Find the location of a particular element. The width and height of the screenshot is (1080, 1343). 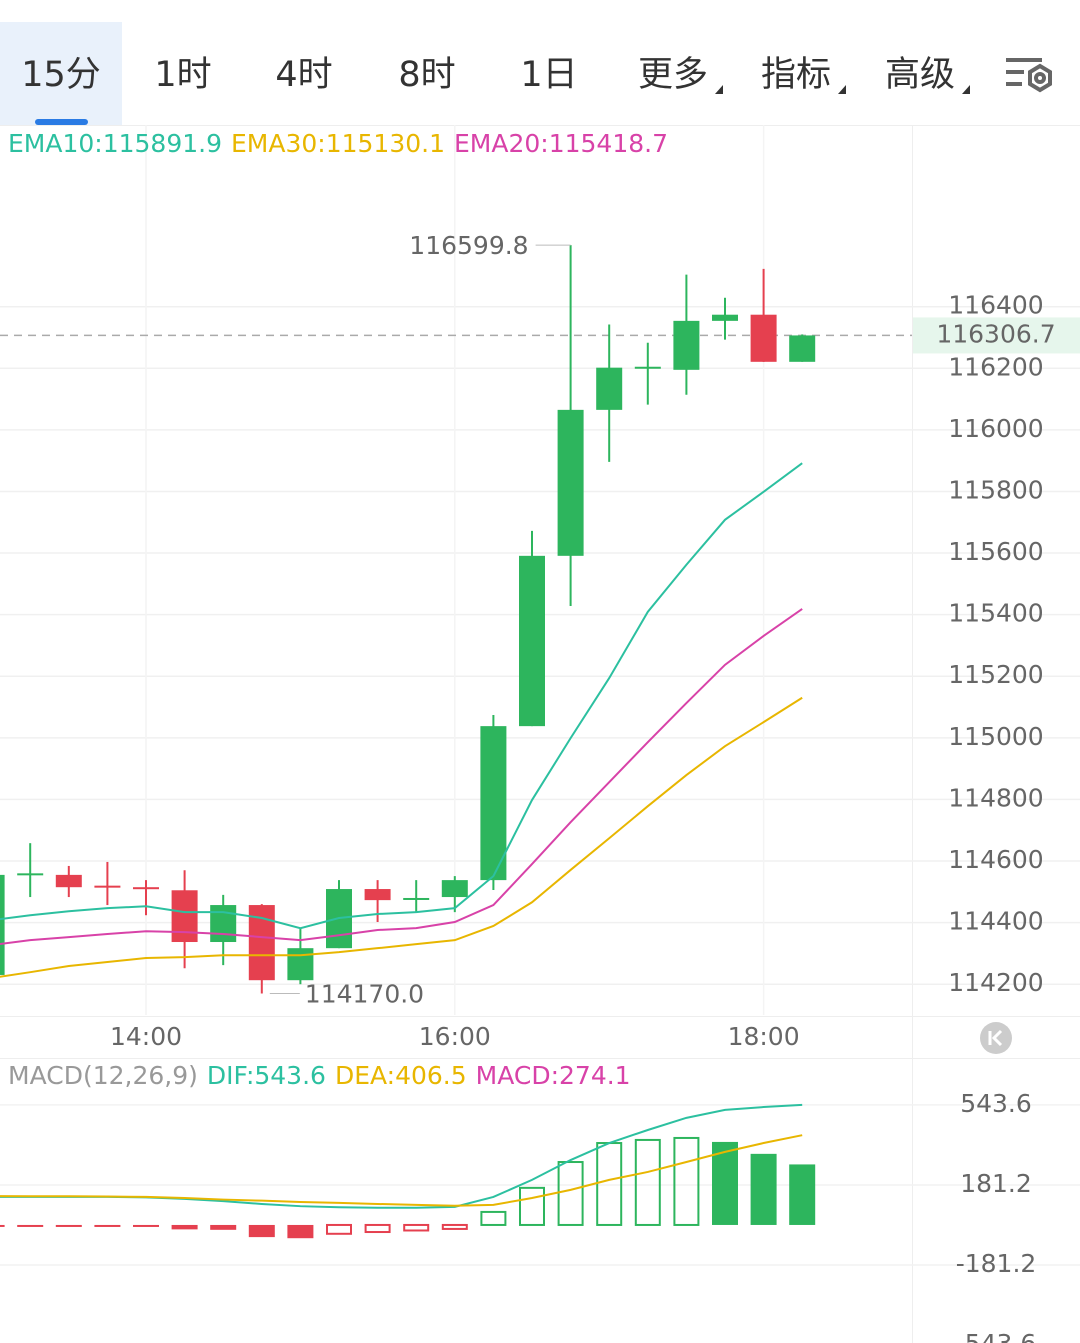

legend-entry: MACD:274.1 is located at coordinates (553, 1075).